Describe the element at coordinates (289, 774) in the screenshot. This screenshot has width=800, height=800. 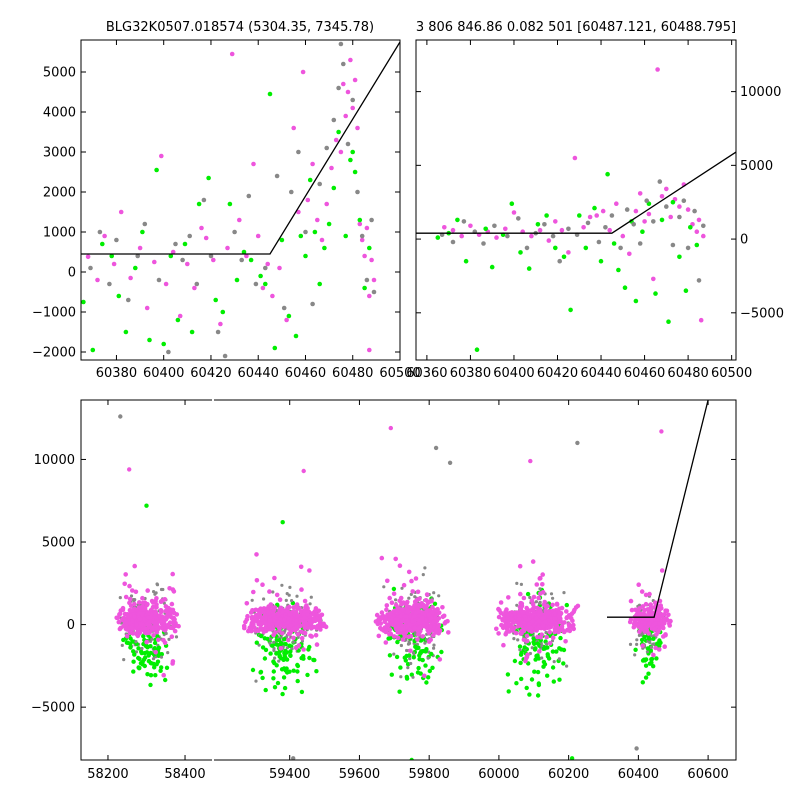
I see `bottom-xtick-label: 59400` at that location.